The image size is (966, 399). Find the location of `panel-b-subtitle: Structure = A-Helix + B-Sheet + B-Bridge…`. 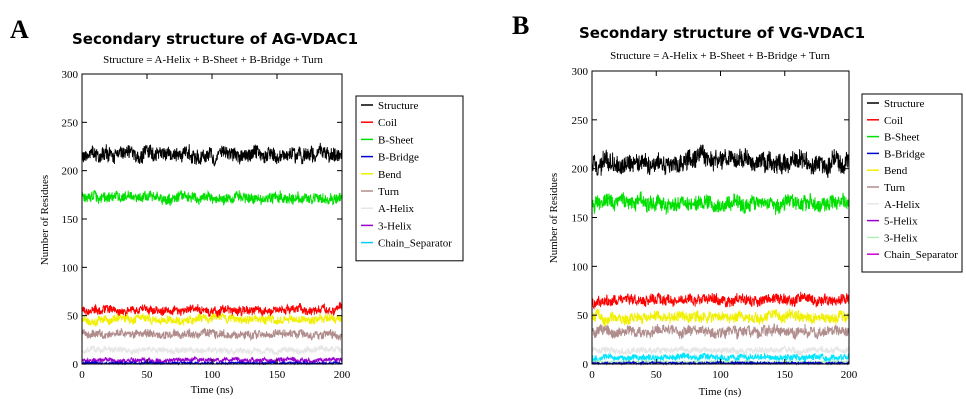

panel-b-subtitle: Structure = A-Helix + B-Sheet + B-Bridge… is located at coordinates (720, 56).